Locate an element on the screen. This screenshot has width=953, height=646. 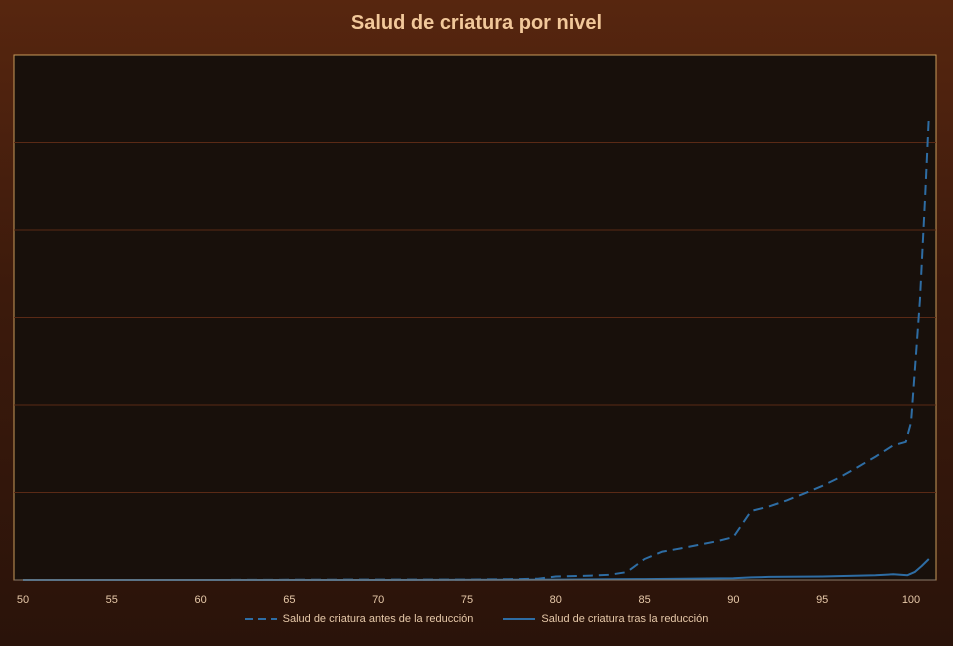
x-tick-labels: 50 55 60 65 70 75 80 85 90 95 100 is located at coordinates (468, 600).